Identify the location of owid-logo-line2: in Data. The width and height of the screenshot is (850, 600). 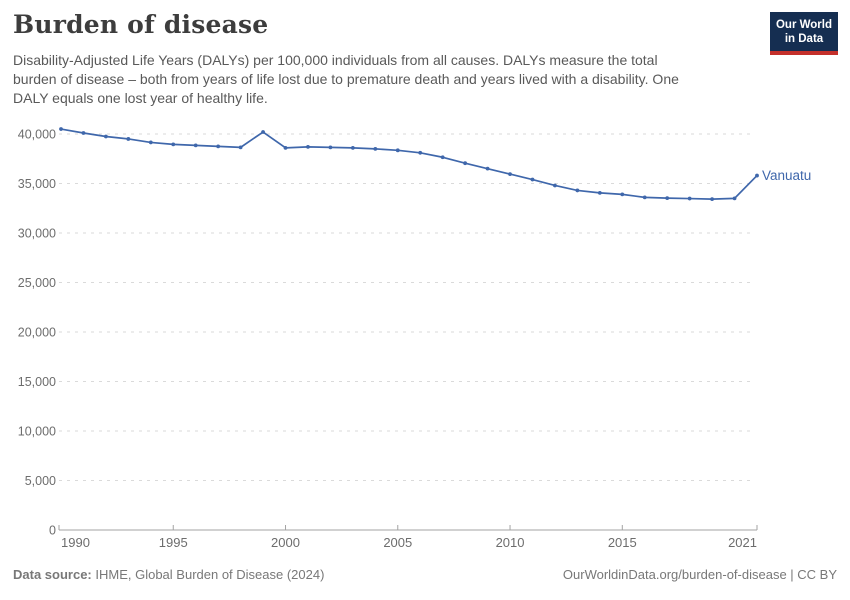
(804, 39).